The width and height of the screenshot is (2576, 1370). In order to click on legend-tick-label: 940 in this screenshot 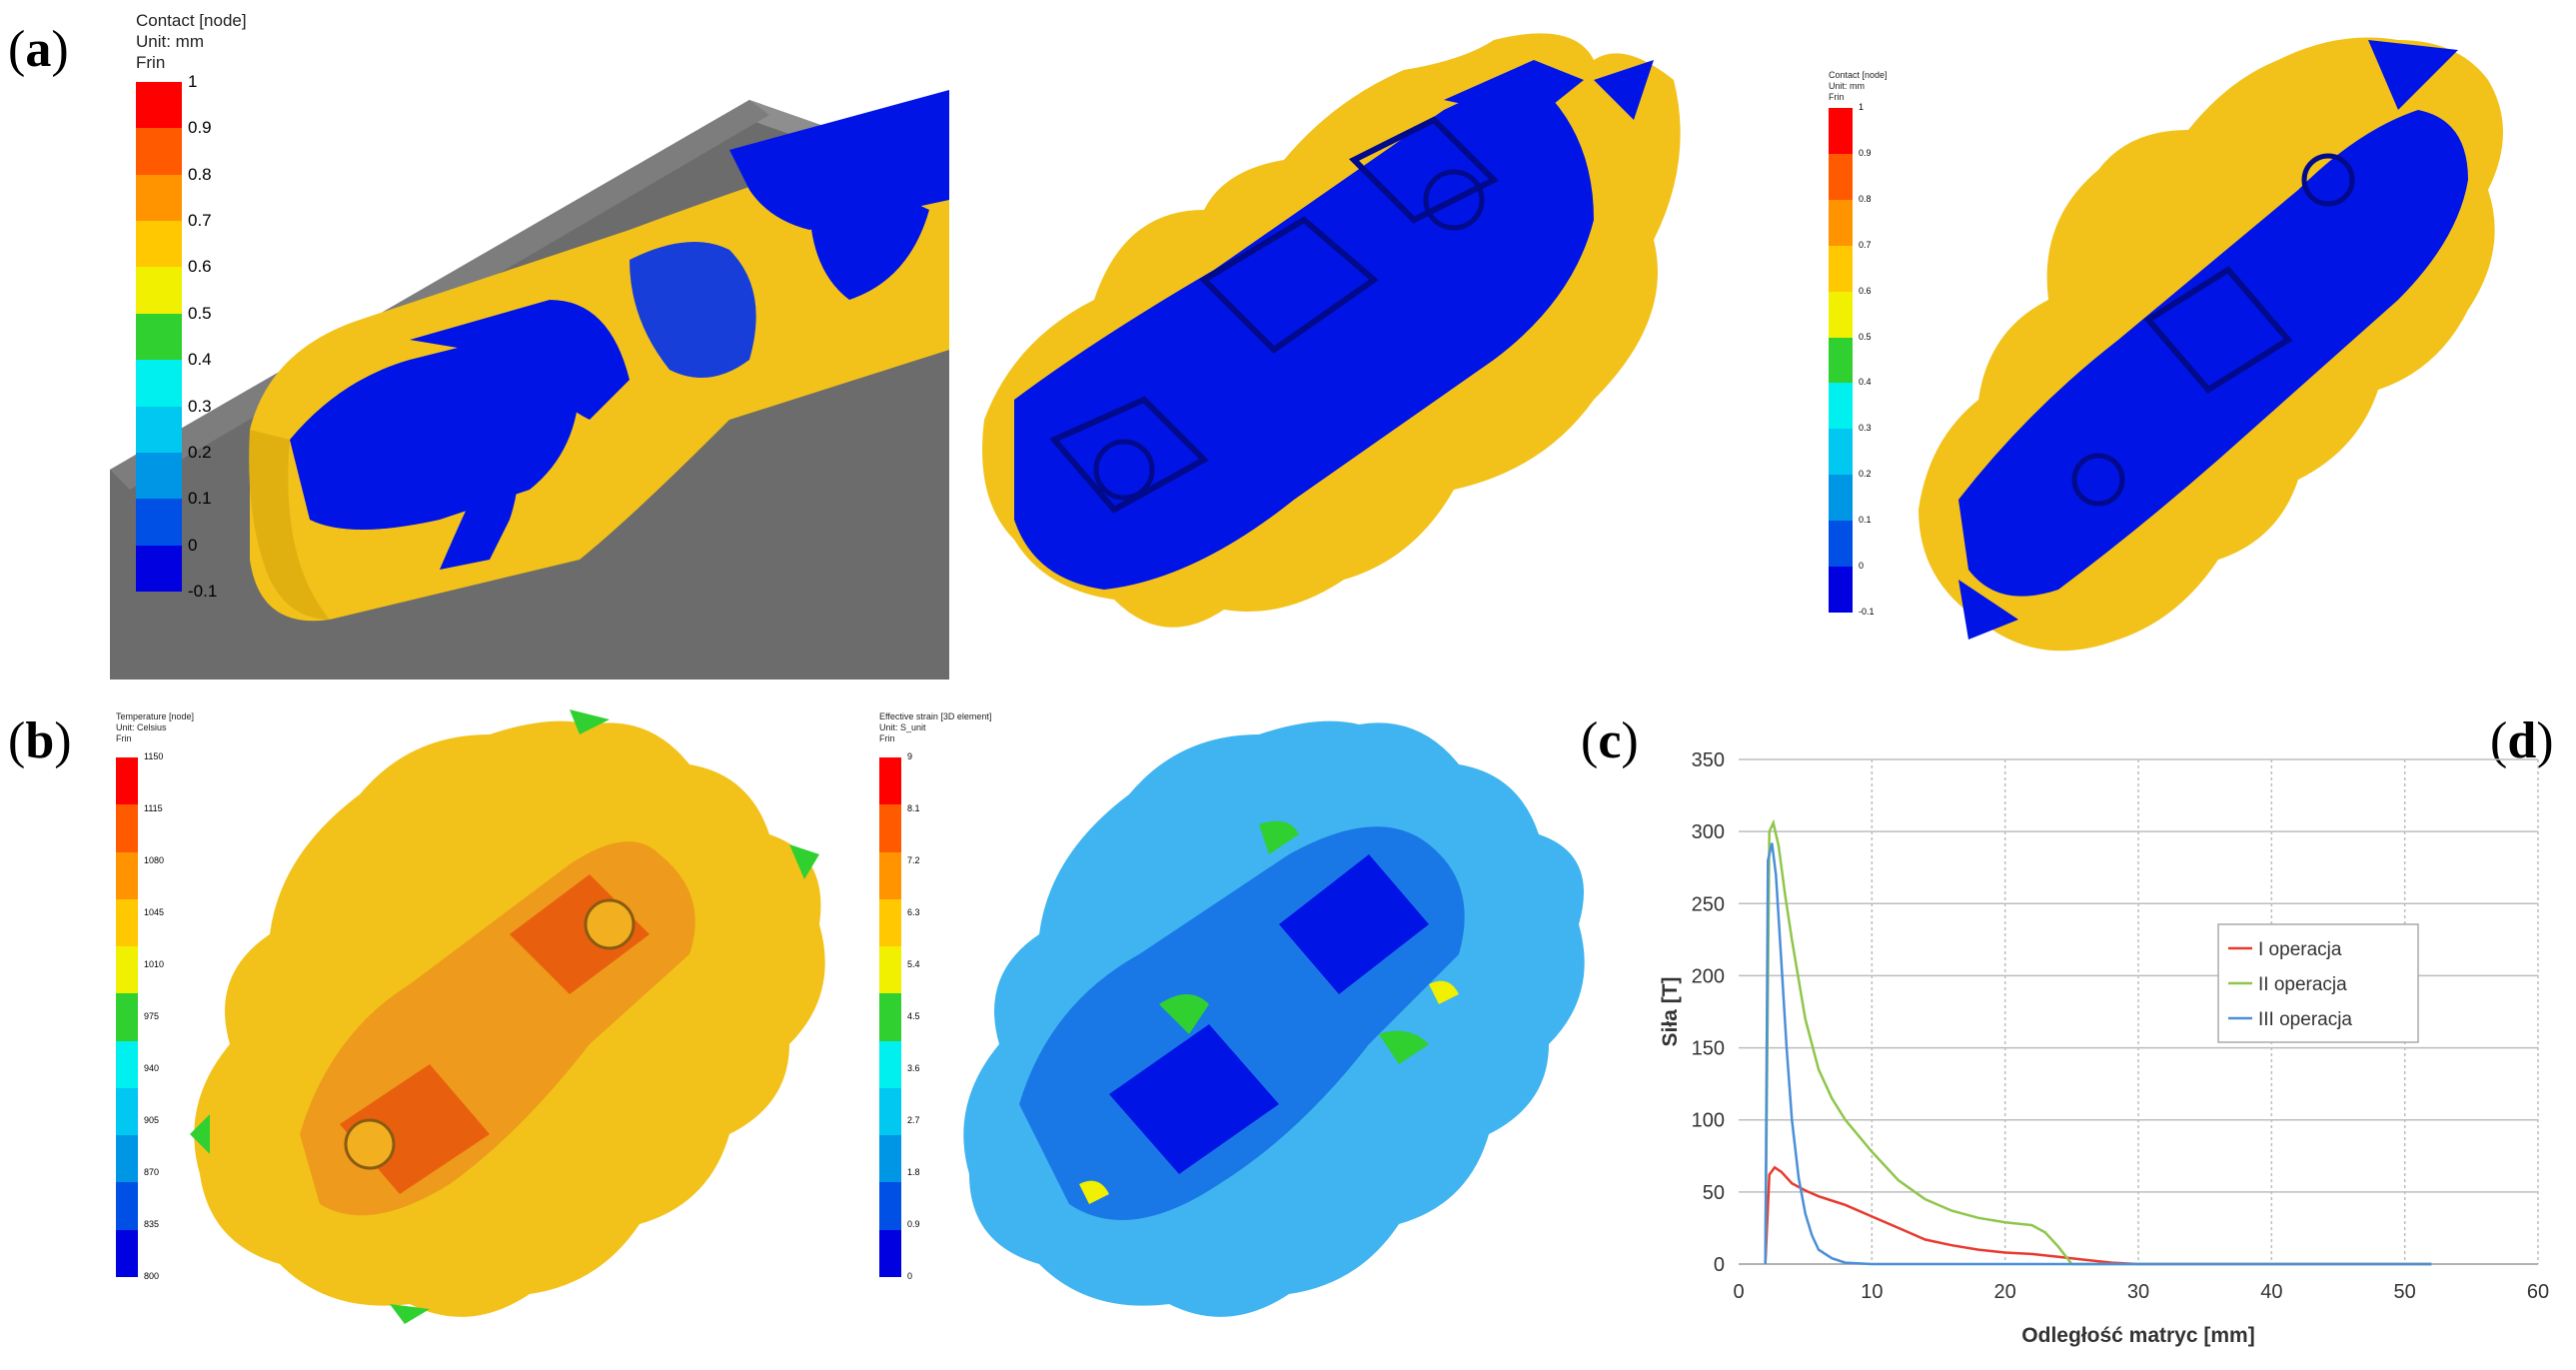, I will do `click(152, 1068)`.